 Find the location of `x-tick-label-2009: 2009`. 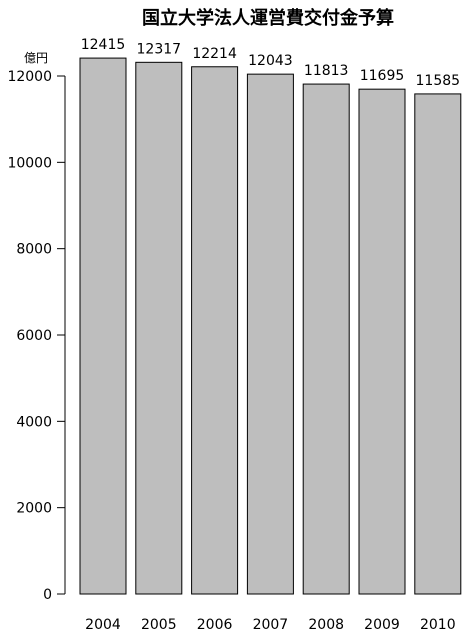

x-tick-label-2009: 2009 is located at coordinates (382, 625).